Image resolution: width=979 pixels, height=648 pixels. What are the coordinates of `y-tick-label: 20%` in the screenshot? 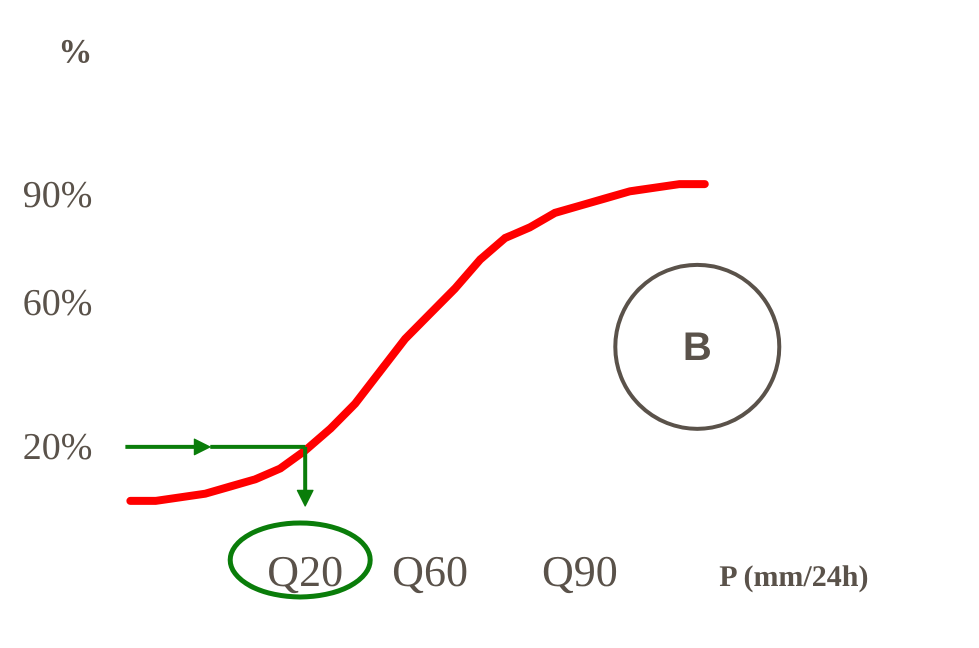 It's located at (57, 447).